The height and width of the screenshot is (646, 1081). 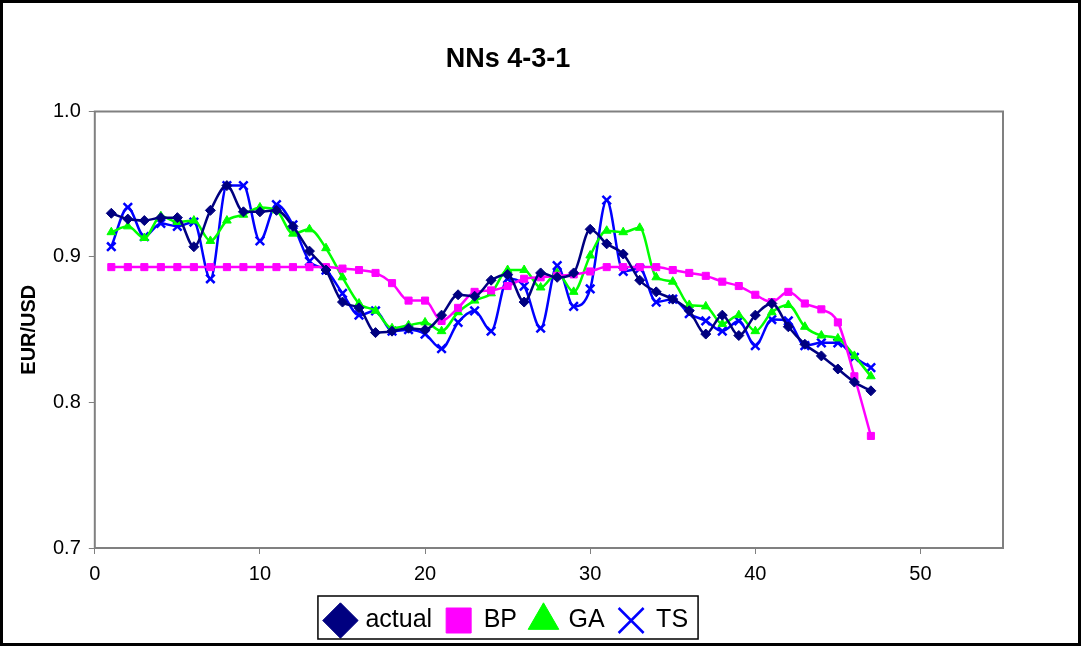 I want to click on y-tick-label: 0.8, so click(x=66, y=400).